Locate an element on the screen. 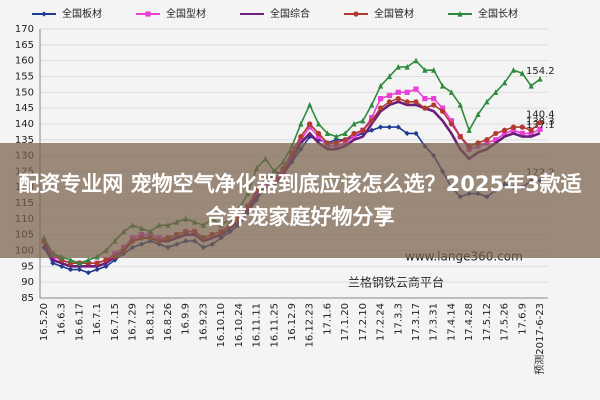 The height and width of the screenshot is (400, 600). legend-label: 全国型材 is located at coordinates (186, 13).